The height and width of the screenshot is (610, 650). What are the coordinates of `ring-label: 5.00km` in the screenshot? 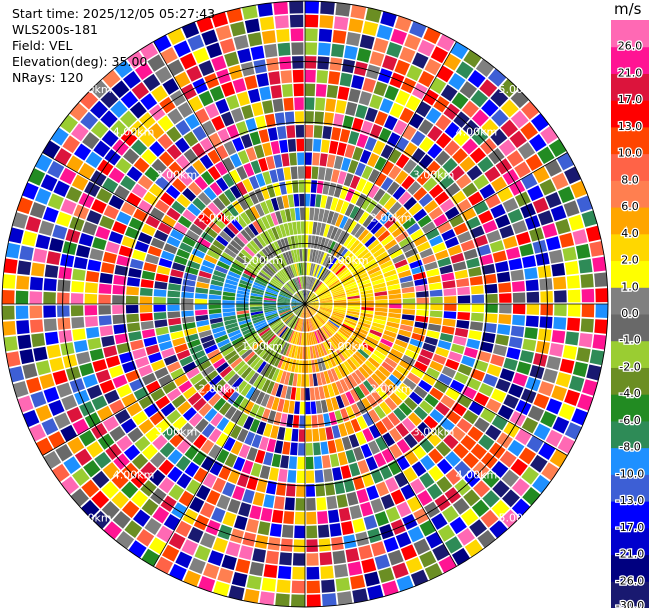 It's located at (519, 89).